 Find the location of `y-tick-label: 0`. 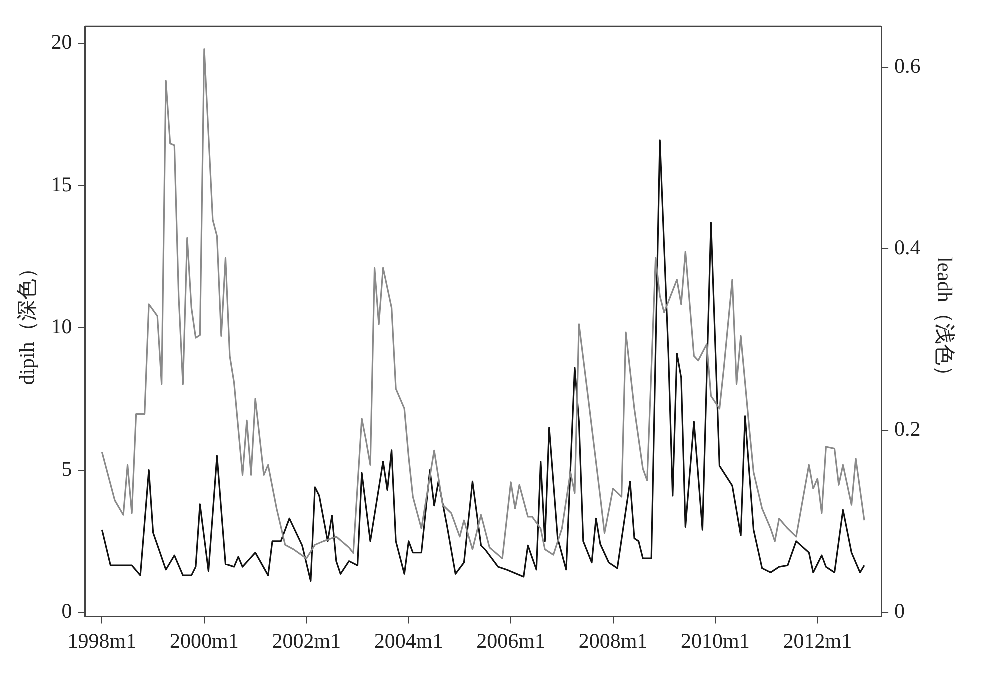

y-tick-label: 0 is located at coordinates (67, 611).